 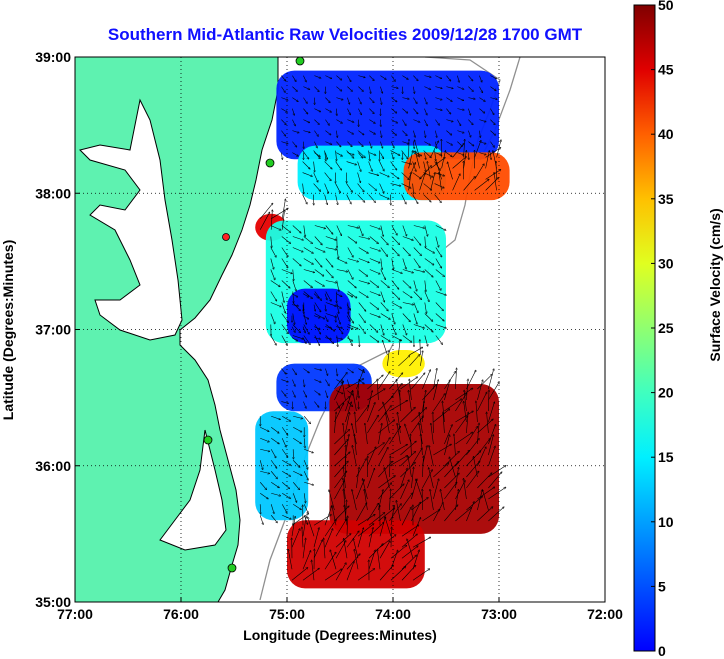 I want to click on station-marker, so click(x=300, y=61).